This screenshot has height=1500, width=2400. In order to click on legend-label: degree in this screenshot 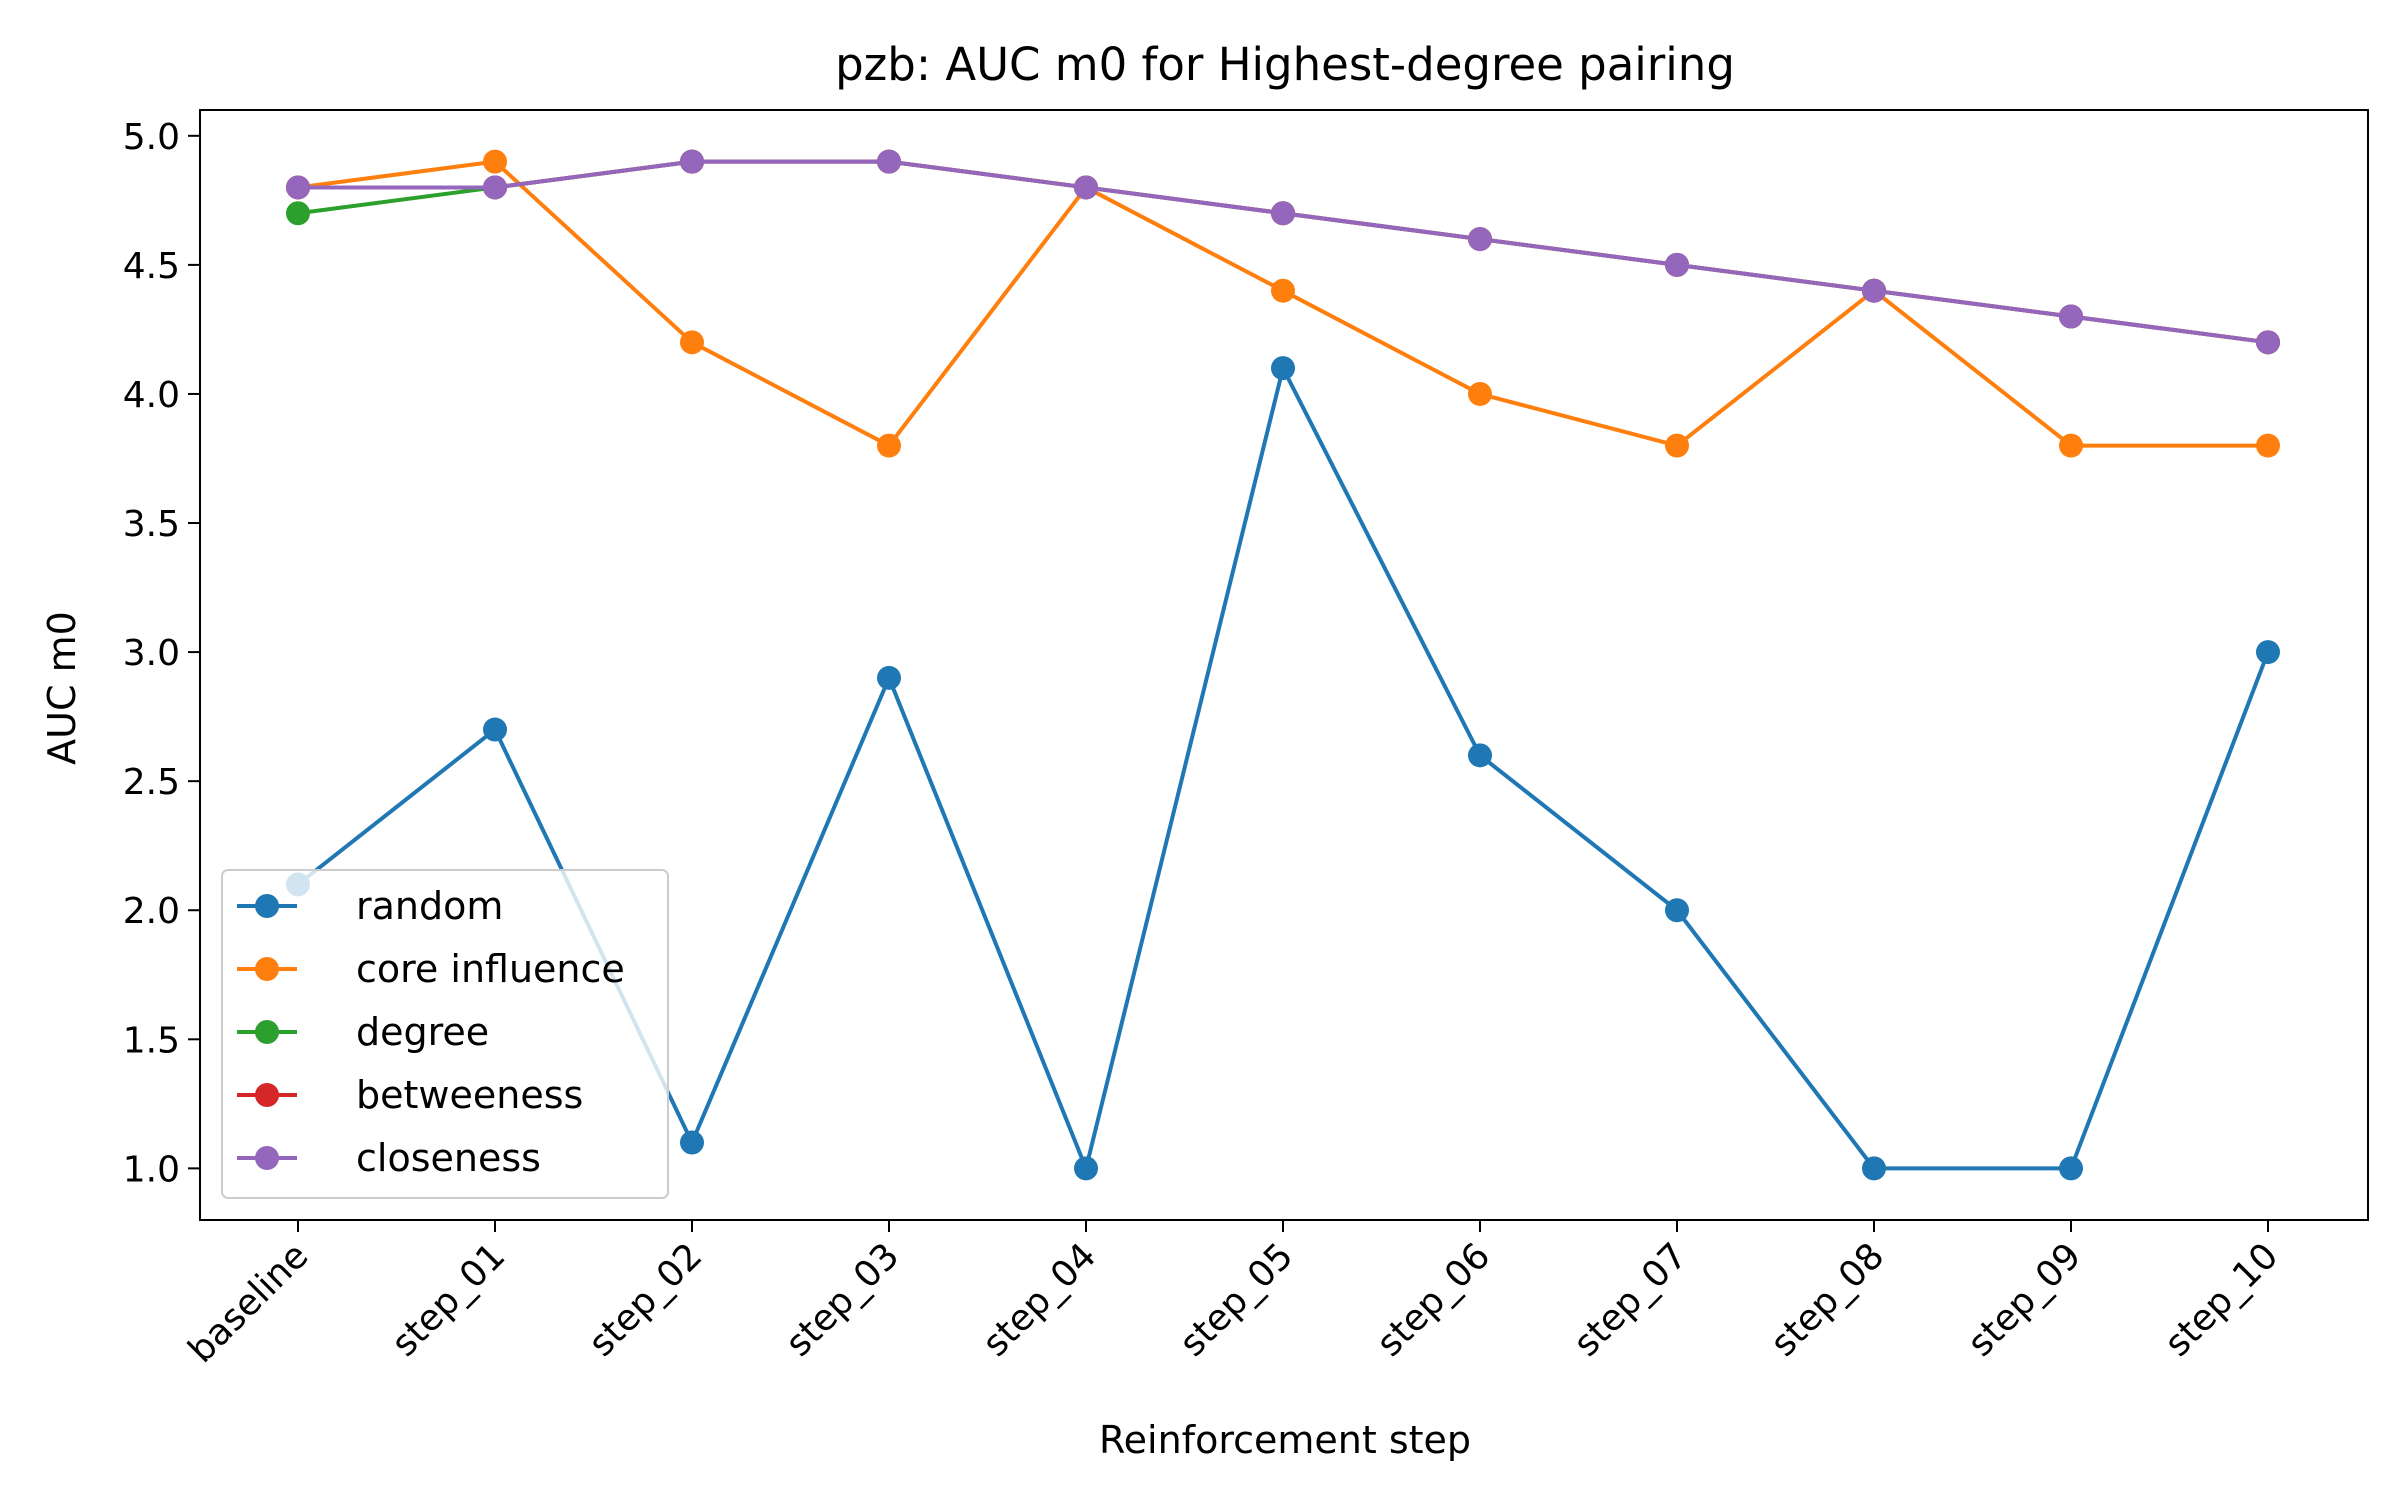, I will do `click(422, 1032)`.